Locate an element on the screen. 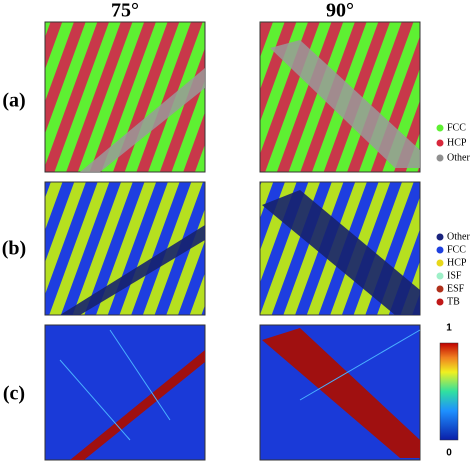 The image size is (474, 471). row-label: (b) is located at coordinates (14, 249).